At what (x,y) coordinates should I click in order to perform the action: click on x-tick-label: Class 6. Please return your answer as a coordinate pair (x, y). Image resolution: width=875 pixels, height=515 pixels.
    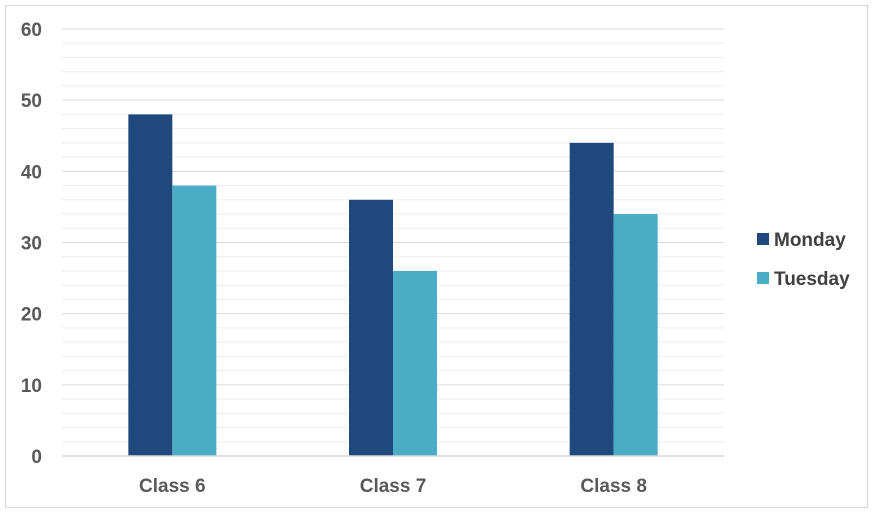
    Looking at the image, I should click on (172, 486).